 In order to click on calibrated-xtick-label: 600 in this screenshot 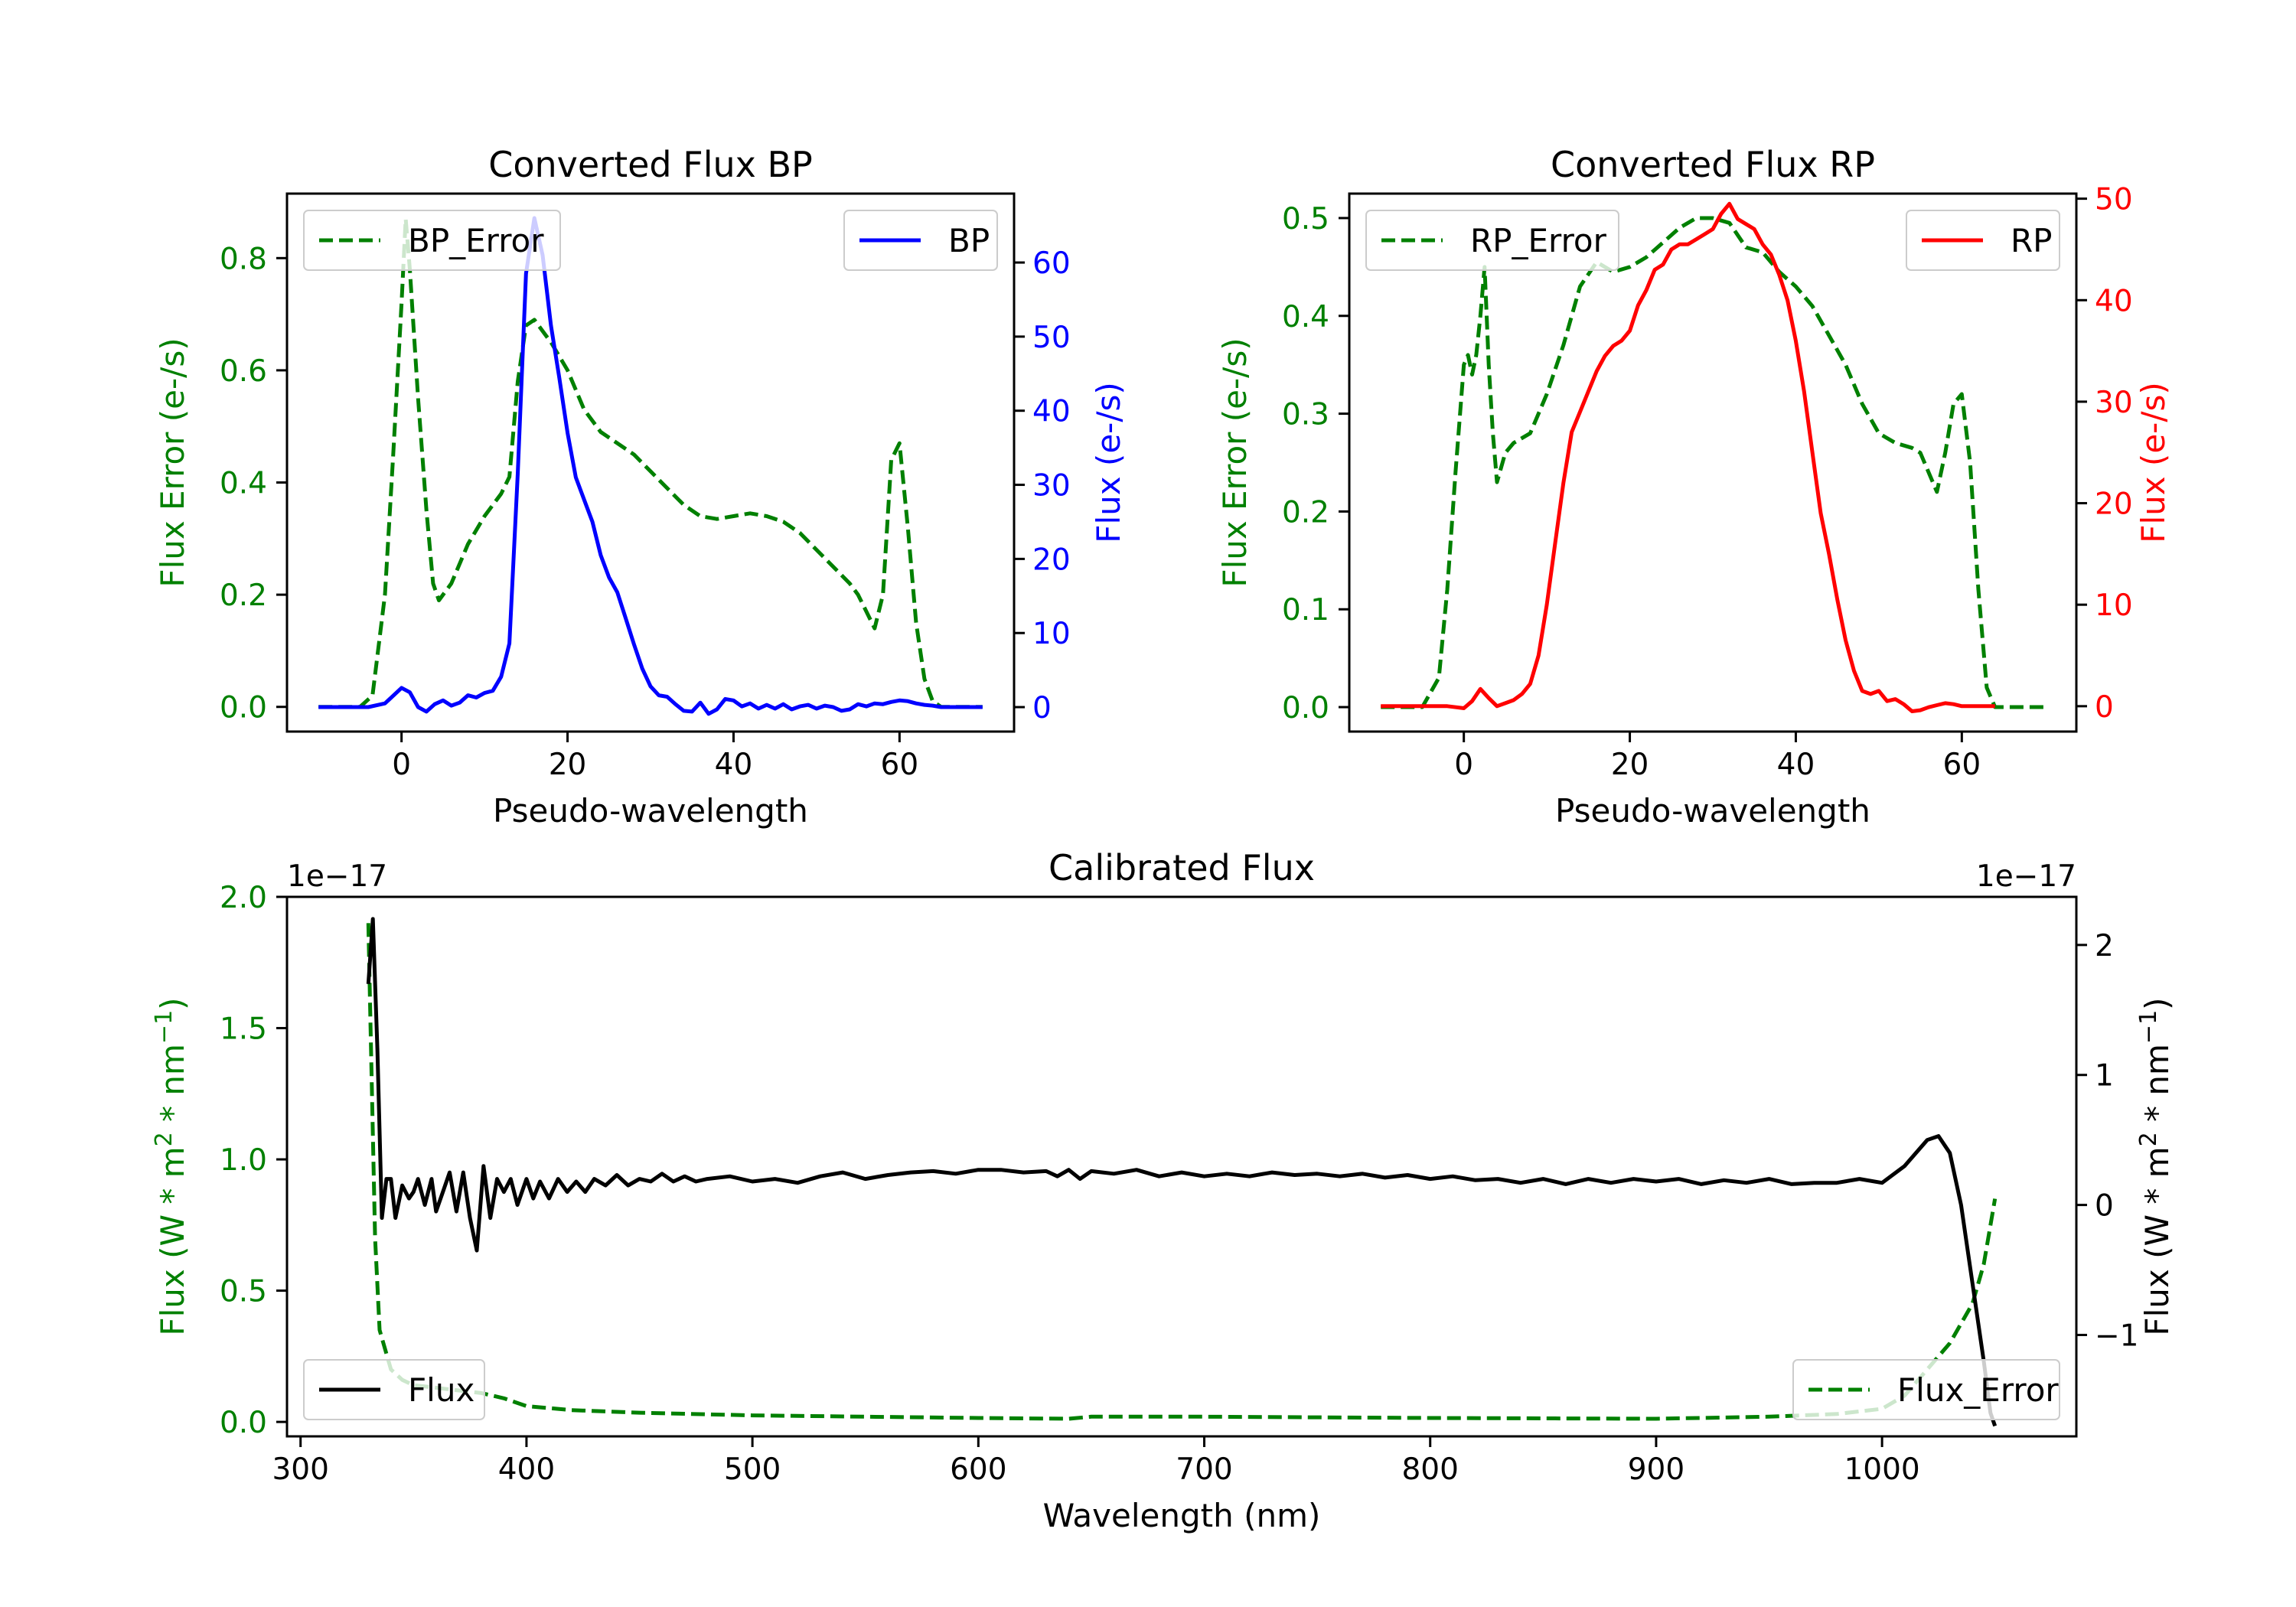, I will do `click(978, 1470)`.